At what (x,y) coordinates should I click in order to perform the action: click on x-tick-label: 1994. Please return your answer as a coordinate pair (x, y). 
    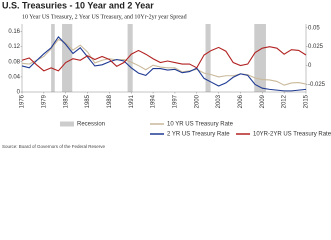
    Looking at the image, I should click on (154, 101).